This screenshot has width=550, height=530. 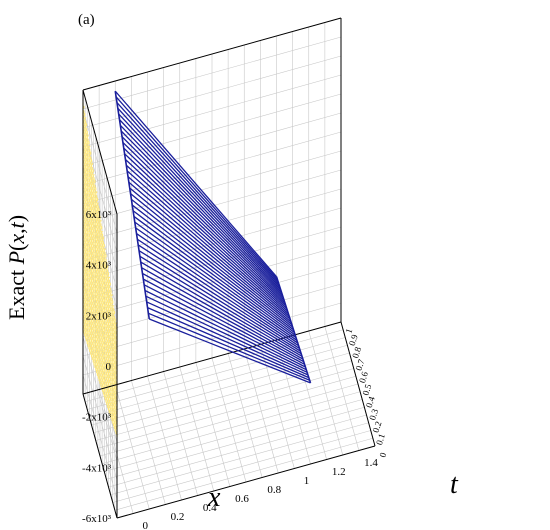 What do you see at coordinates (377, 427) in the screenshot?
I see `t-tick-label: 0.2` at bounding box center [377, 427].